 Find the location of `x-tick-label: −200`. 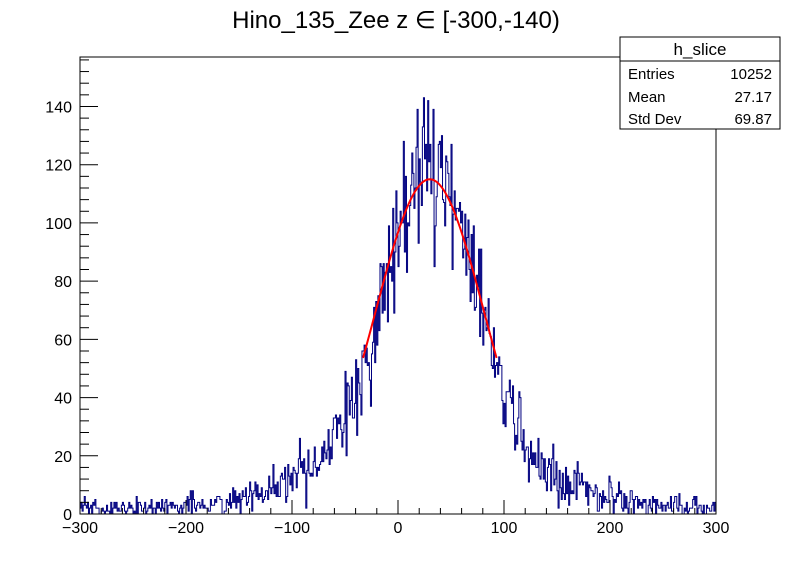

x-tick-label: −200 is located at coordinates (186, 528).